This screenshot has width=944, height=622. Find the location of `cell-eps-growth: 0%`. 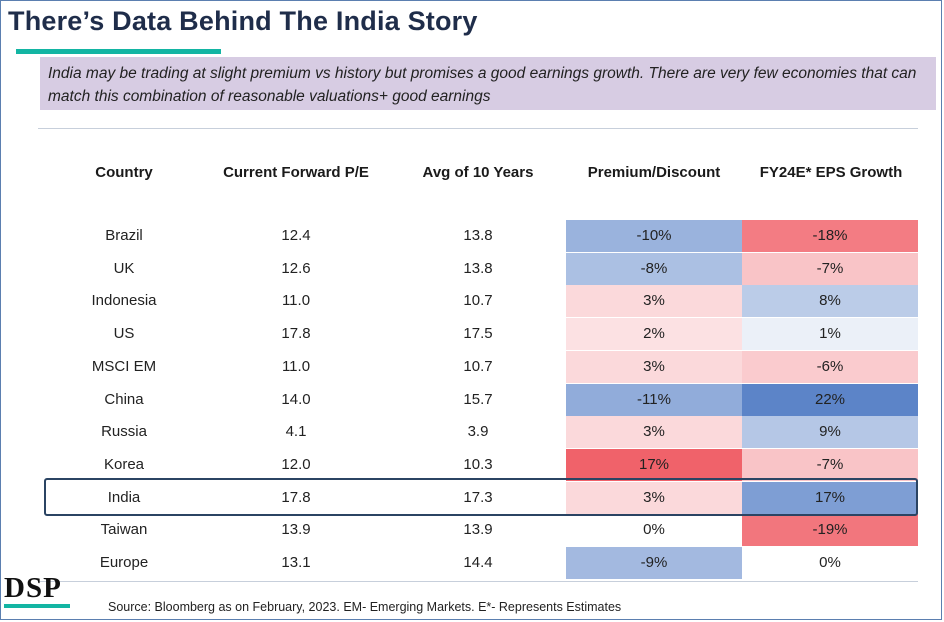

cell-eps-growth: 0% is located at coordinates (830, 563).